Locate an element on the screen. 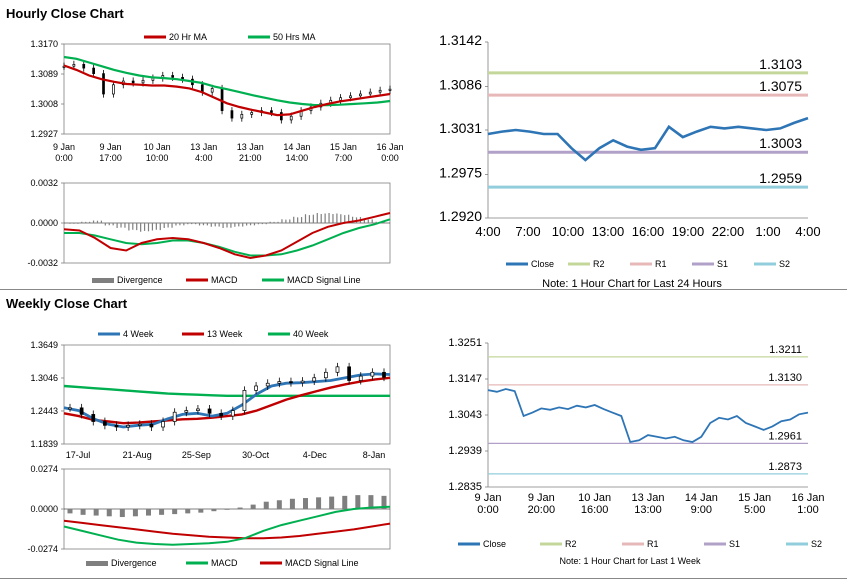  weekly_1w-legend-r1-label: R1 is located at coordinates (653, 544).